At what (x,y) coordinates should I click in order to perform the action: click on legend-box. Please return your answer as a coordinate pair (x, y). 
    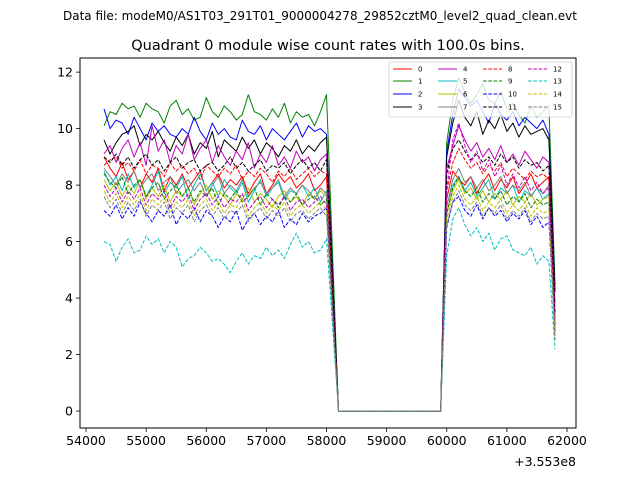
    Looking at the image, I should click on (480, 89).